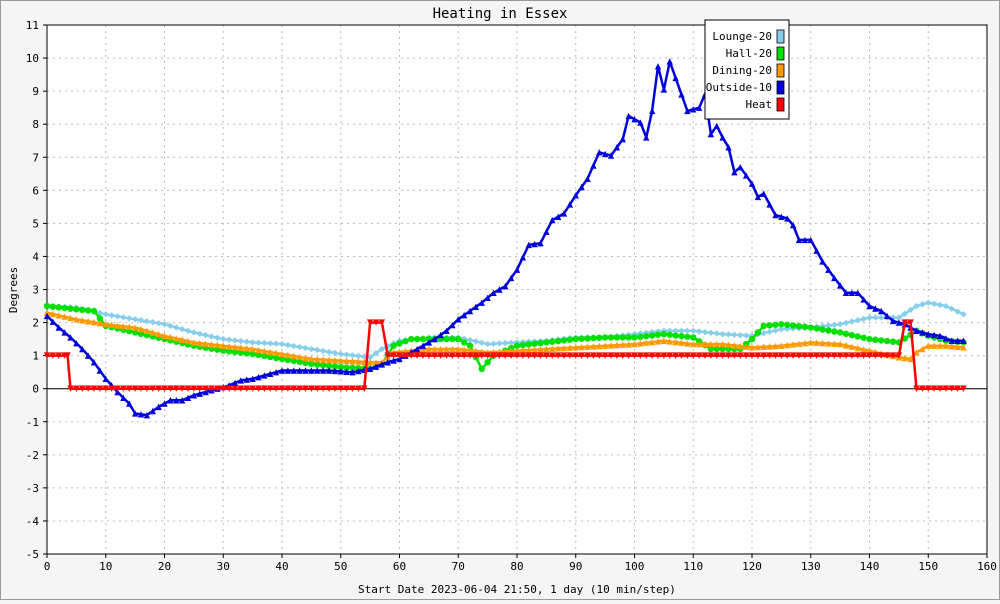 Image resolution: width=1000 pixels, height=604 pixels. Describe the element at coordinates (35, 290) in the screenshot. I see `y-tick-label: 3` at that location.